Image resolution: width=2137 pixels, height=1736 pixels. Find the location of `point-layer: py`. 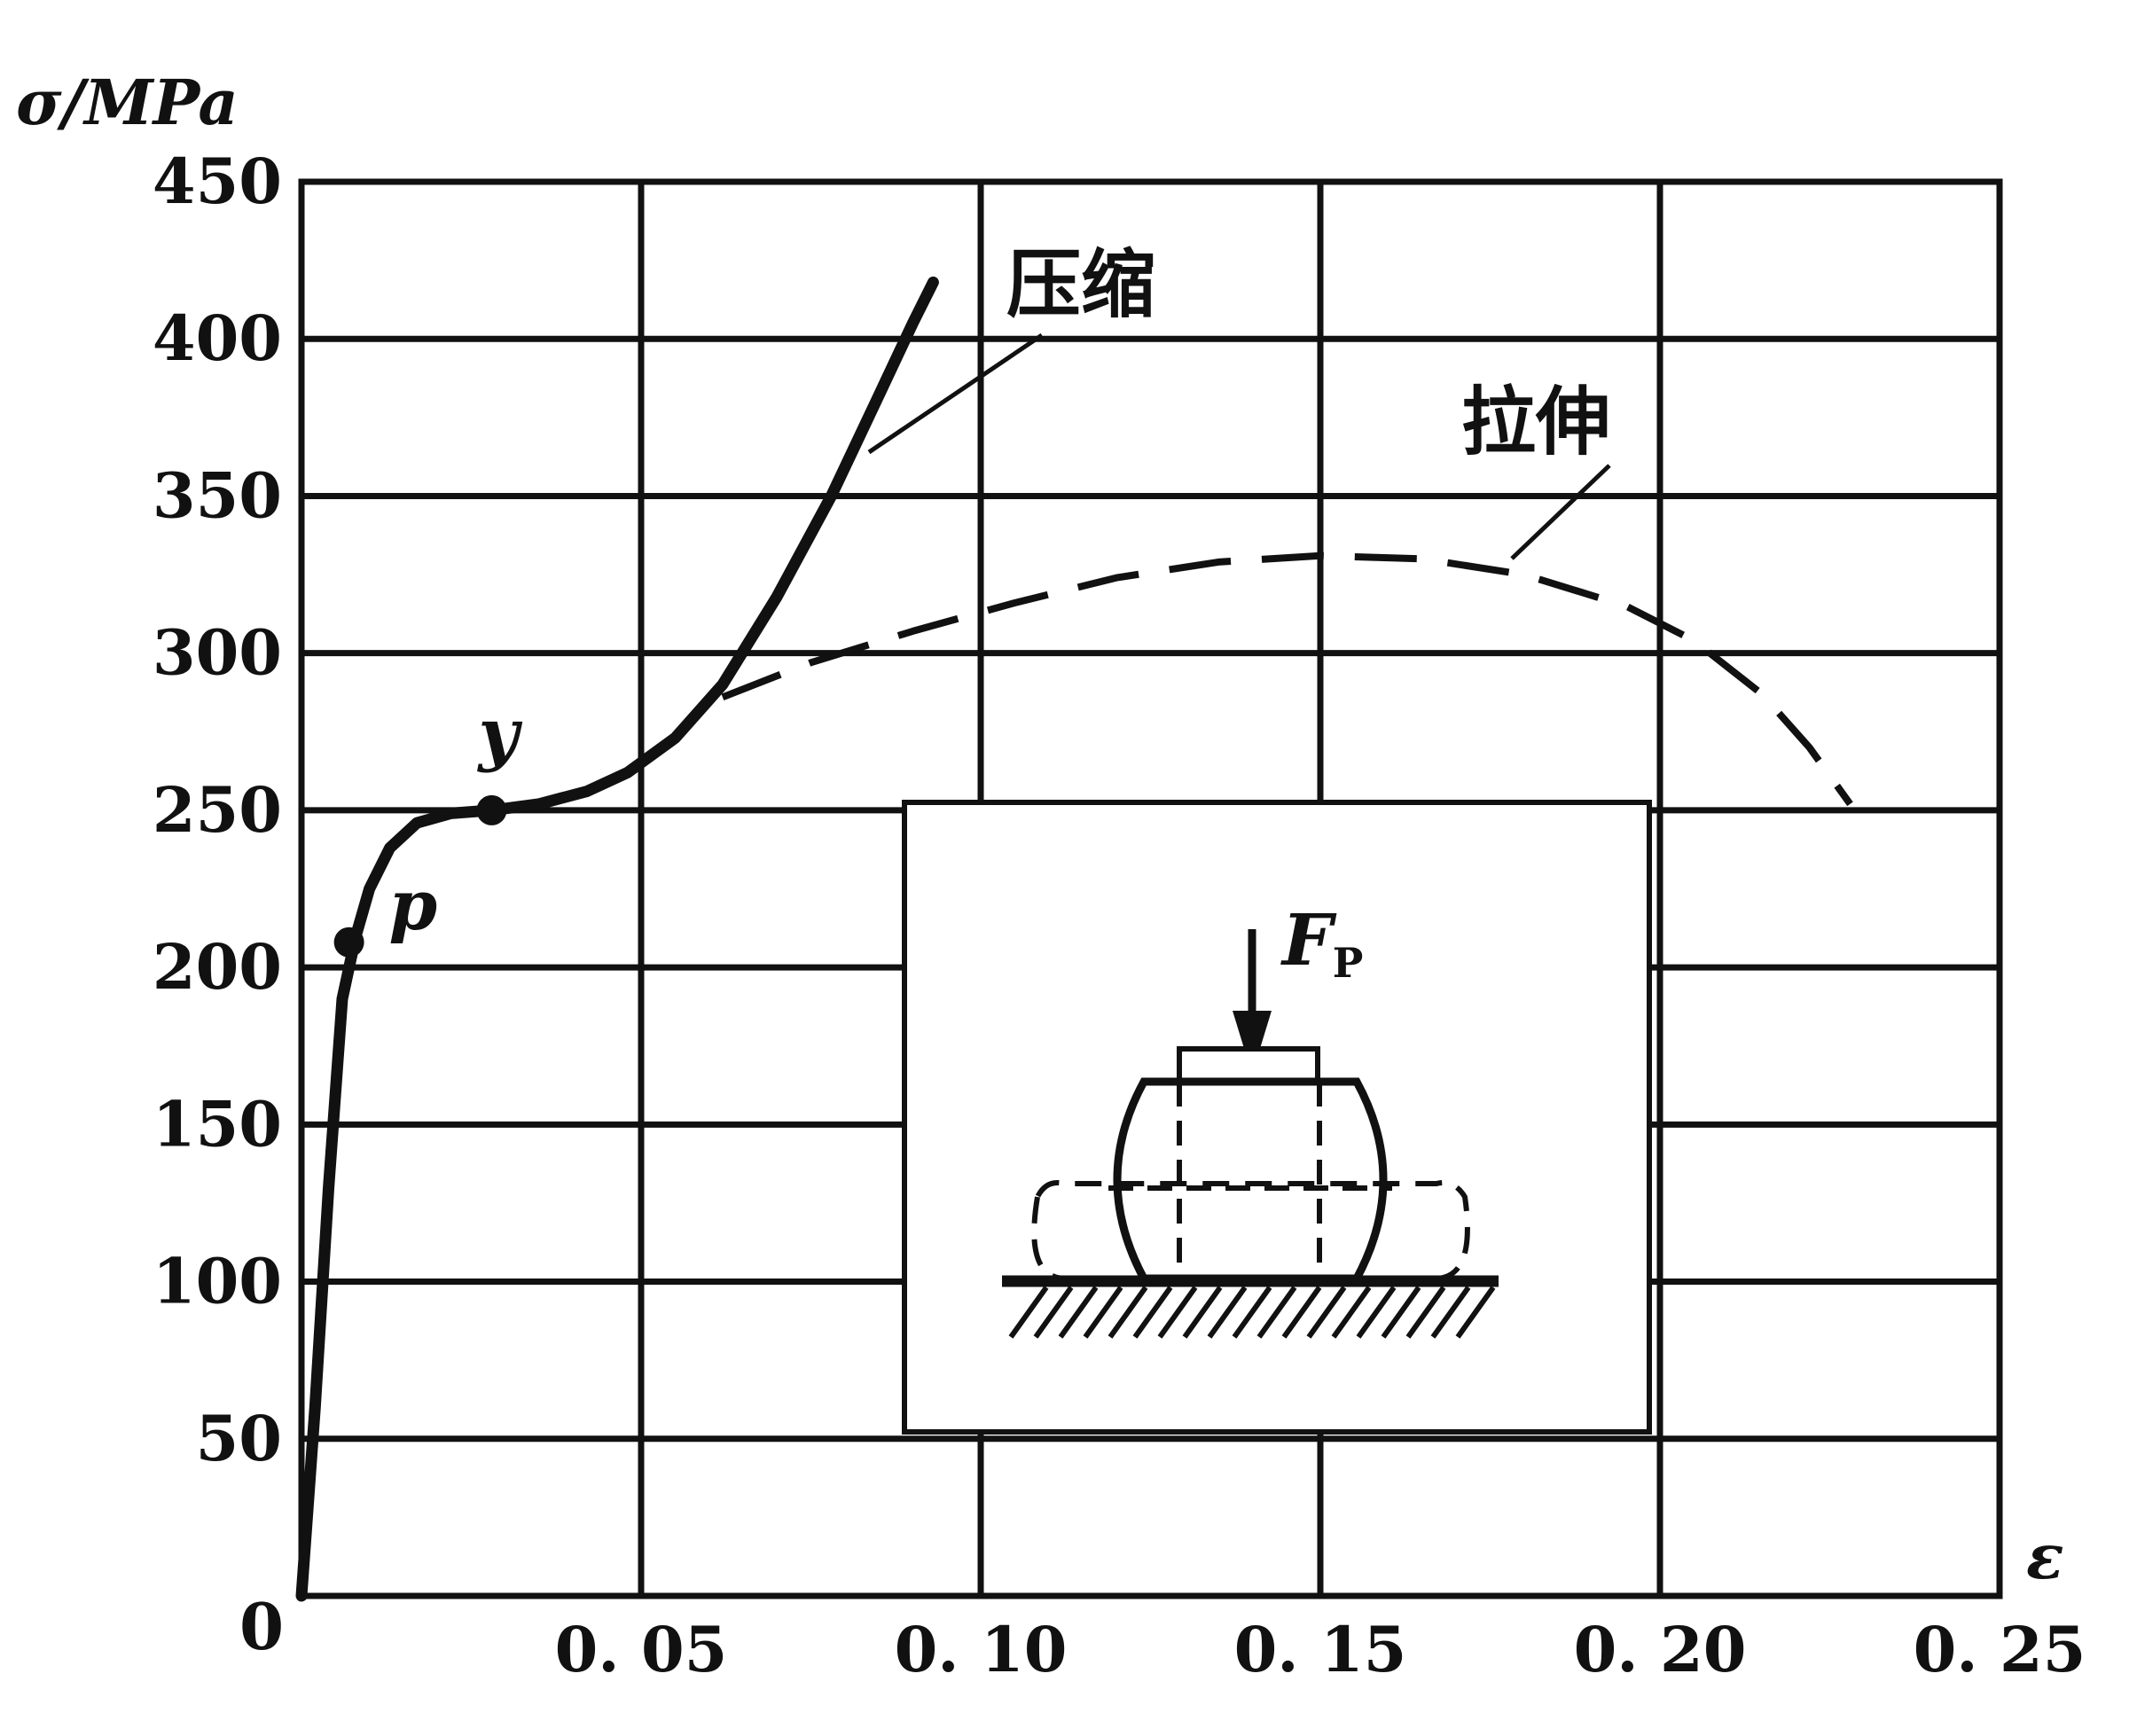

point-layer: py is located at coordinates (427, 825).